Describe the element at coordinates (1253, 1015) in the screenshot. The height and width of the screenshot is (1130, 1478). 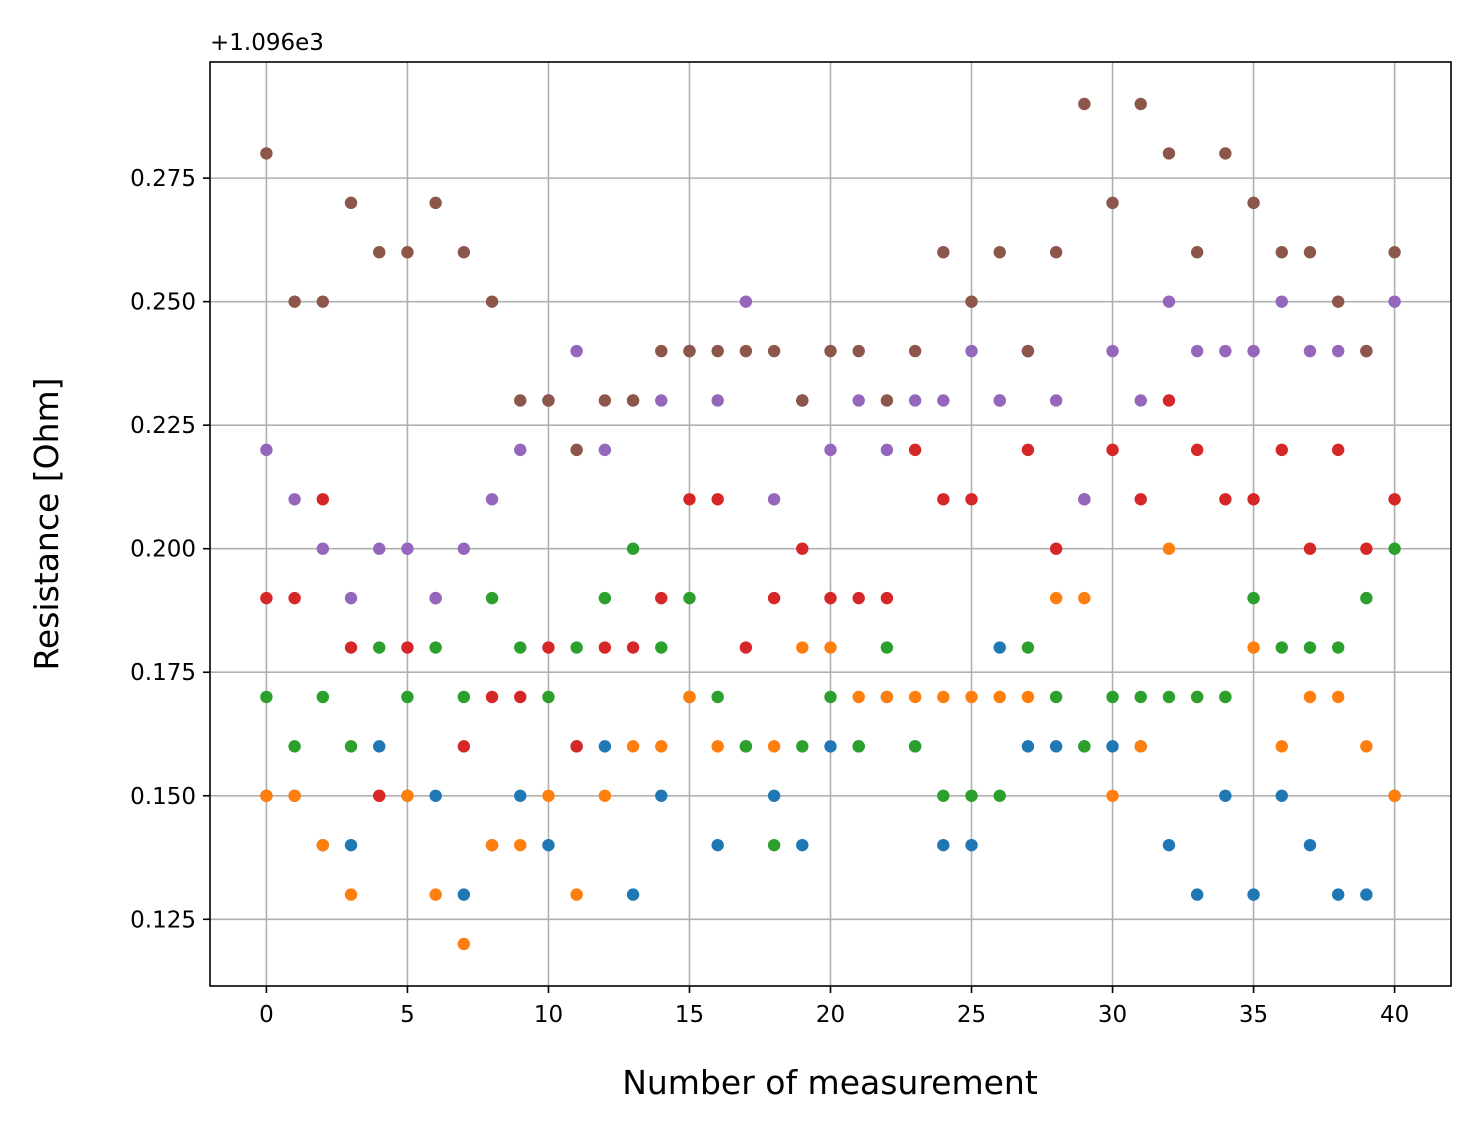
I see `x-tick-label: 35` at that location.